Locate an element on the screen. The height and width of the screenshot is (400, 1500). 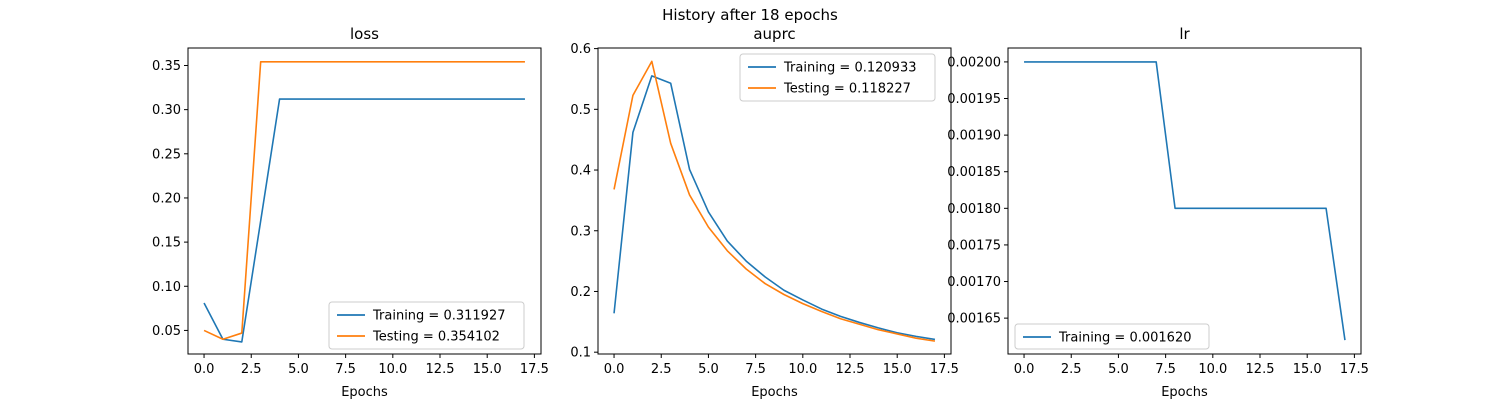
y-tick-label: 0.3 is located at coordinates (580, 231).